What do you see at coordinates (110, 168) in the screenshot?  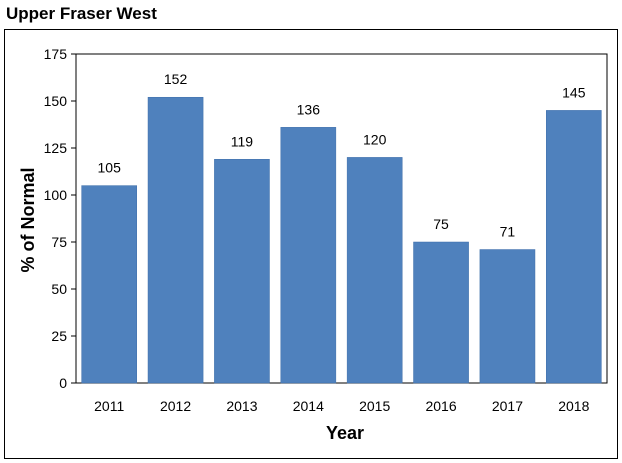 I see `data-label-2011: 105` at bounding box center [110, 168].